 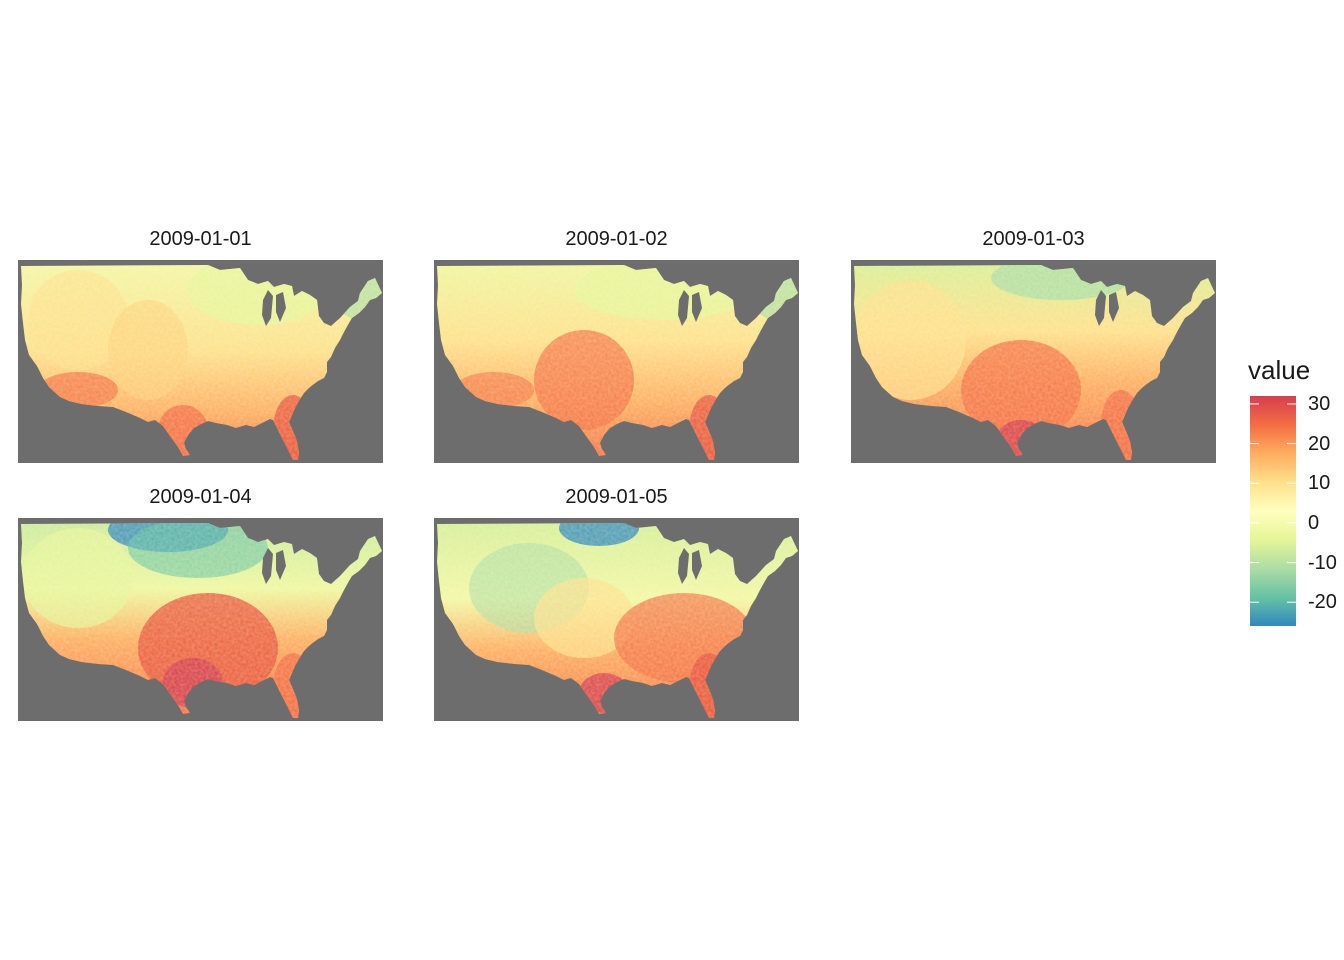 What do you see at coordinates (200, 497) in the screenshot?
I see `panel-title: 2009-01-04` at bounding box center [200, 497].